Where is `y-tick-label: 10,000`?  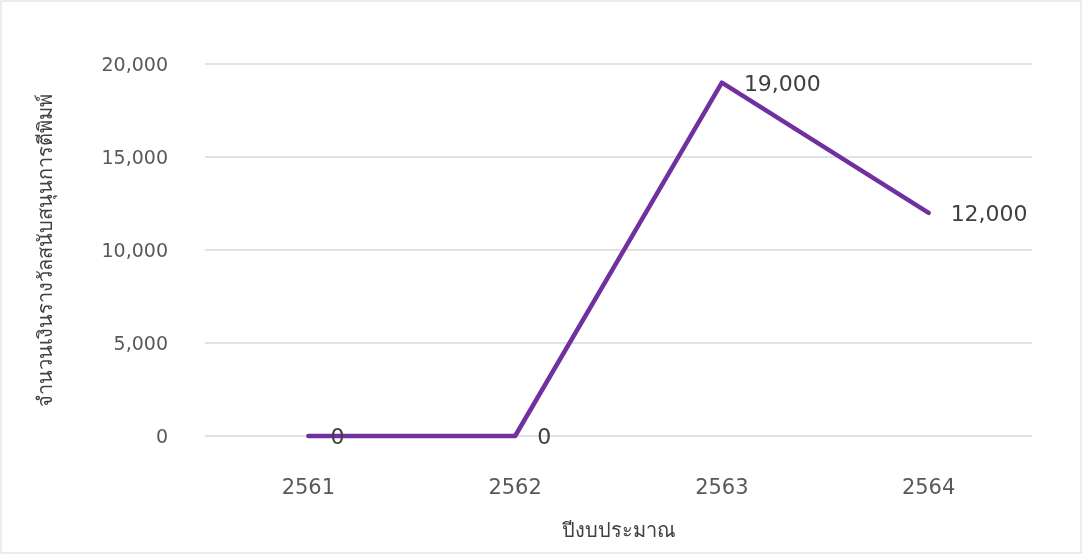 y-tick-label: 10,000 is located at coordinates (134, 250).